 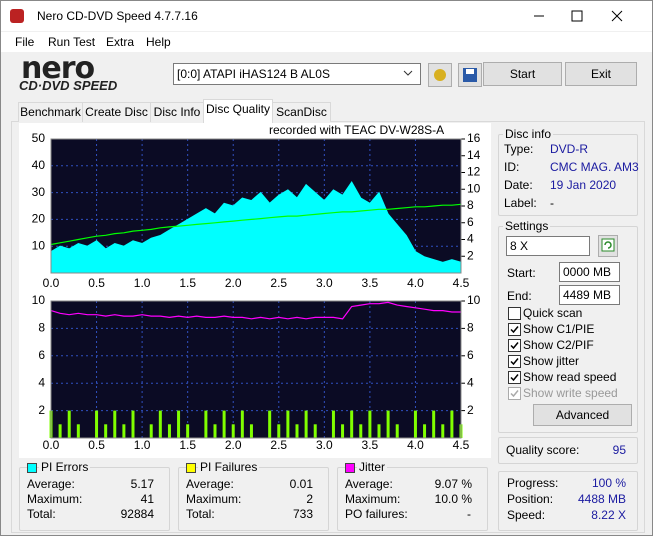 What do you see at coordinates (25, 42) in the screenshot?
I see `menu-item: File` at bounding box center [25, 42].